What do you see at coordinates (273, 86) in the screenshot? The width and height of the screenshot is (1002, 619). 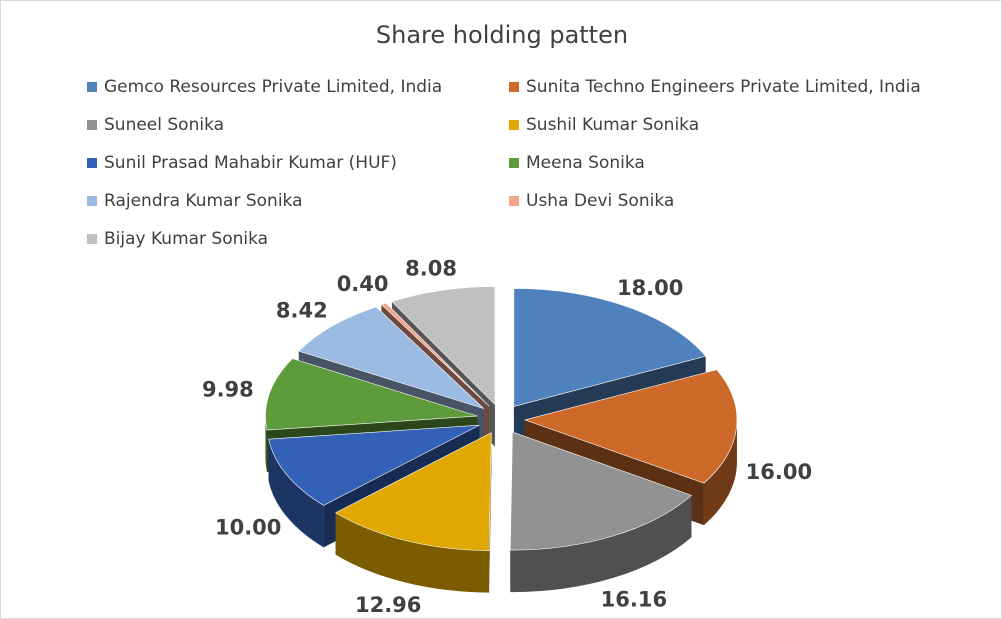 I see `legend-label: Gemco Resources Private Limited, India` at bounding box center [273, 86].